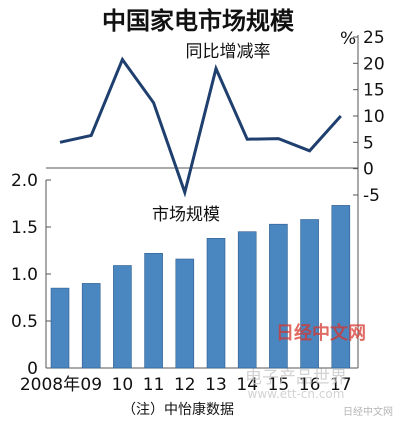 This screenshot has height=425, width=400. I want to click on chart-title: 中国家电市场规模, so click(198, 21).